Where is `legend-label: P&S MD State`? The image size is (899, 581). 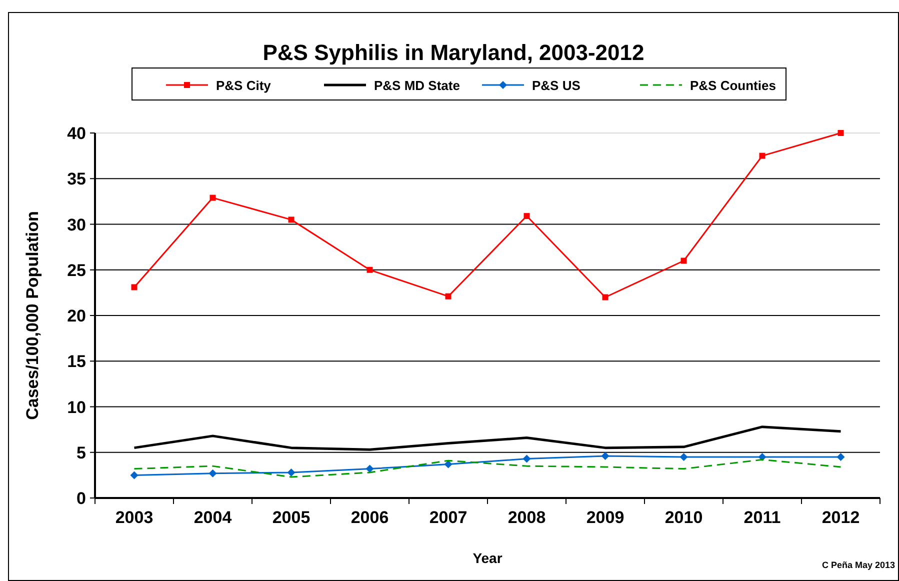 legend-label: P&S MD State is located at coordinates (417, 85).